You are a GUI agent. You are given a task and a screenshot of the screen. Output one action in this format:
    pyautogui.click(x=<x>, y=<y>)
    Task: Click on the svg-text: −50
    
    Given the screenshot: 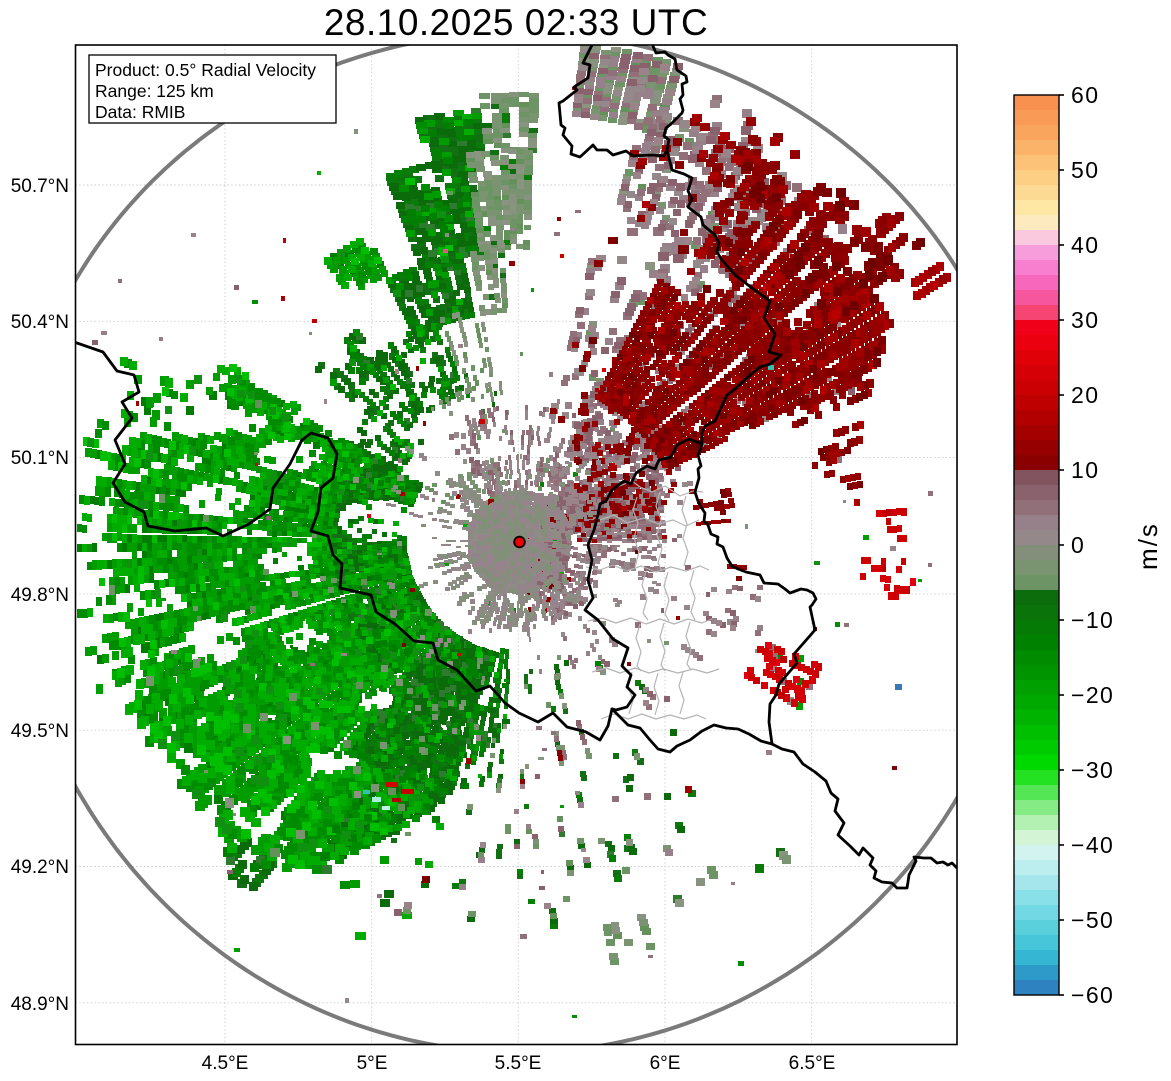 What is the action you would take?
    pyautogui.click(x=1092, y=920)
    